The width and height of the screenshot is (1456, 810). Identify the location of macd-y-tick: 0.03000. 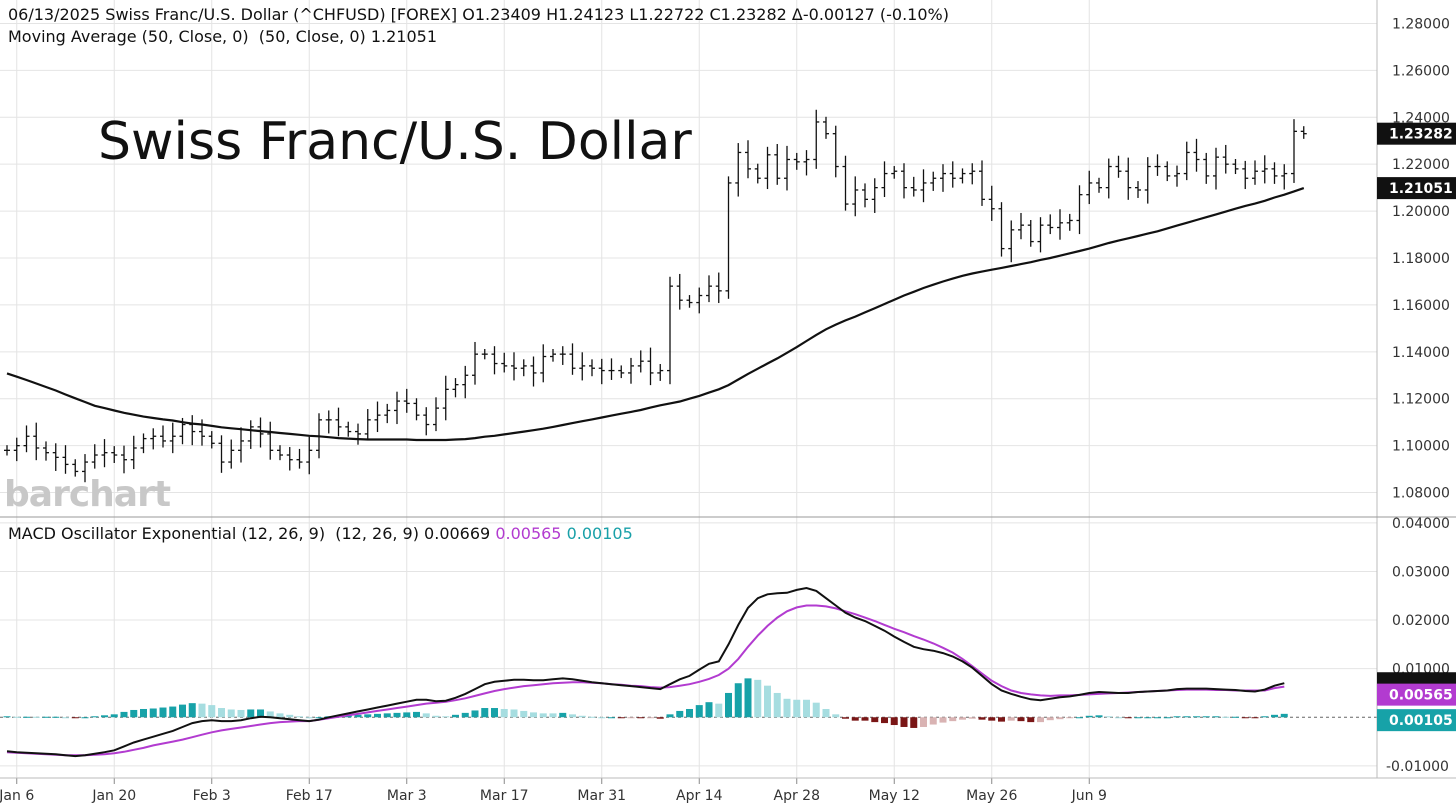
(1421, 572).